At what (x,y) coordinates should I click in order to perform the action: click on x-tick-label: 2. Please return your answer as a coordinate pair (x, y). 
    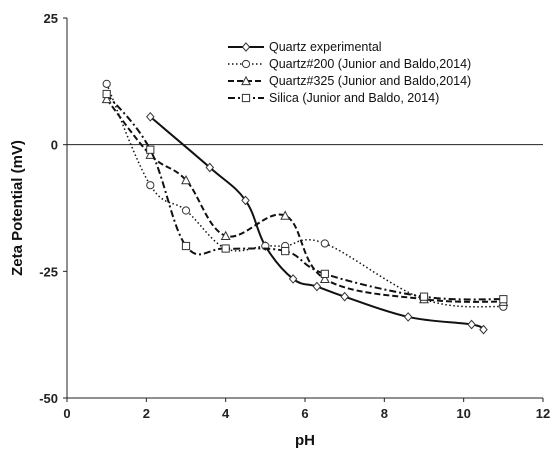
    Looking at the image, I should click on (146, 413).